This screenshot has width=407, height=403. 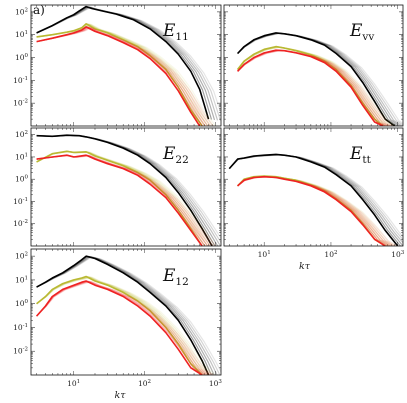 What do you see at coordinates (175, 155) in the screenshot?
I see `panel-title: E22` at bounding box center [175, 155].